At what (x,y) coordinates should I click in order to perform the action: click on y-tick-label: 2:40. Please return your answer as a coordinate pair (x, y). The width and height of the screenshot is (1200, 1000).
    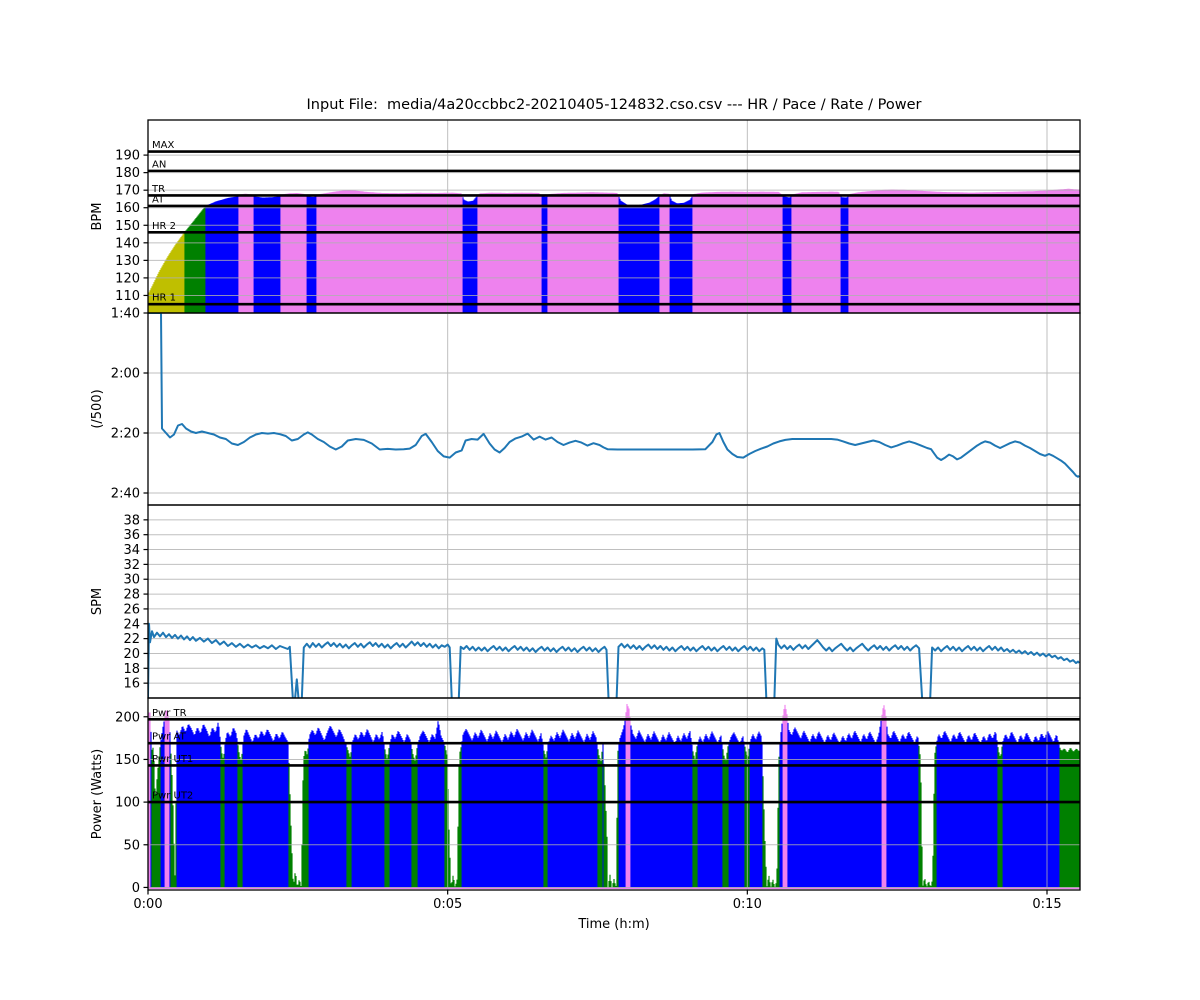
    Looking at the image, I should click on (125, 494).